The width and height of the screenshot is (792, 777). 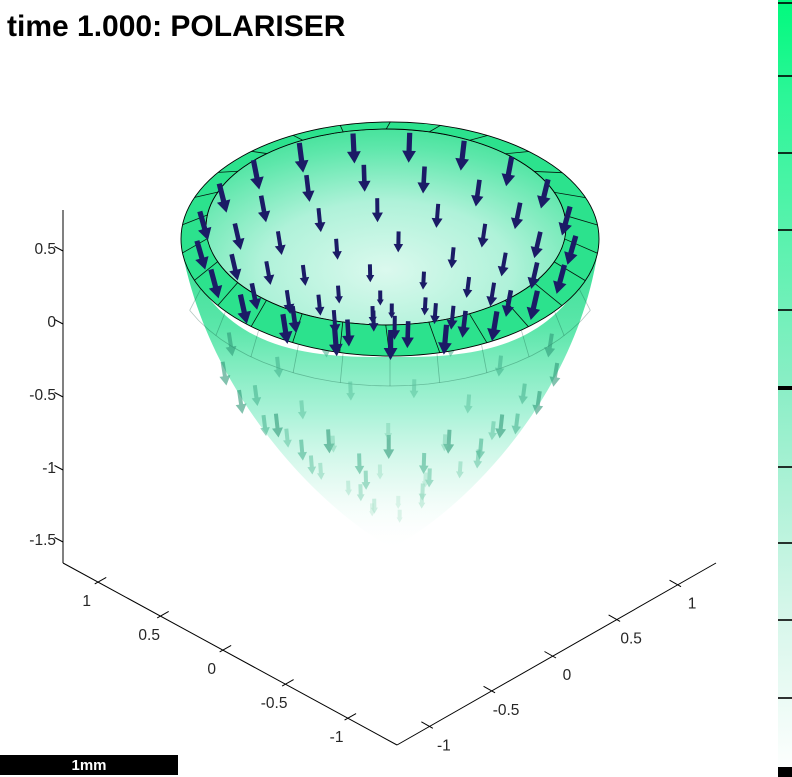 What do you see at coordinates (176, 26) in the screenshot?
I see `figure-title: time 1.000: POLARISER` at bounding box center [176, 26].